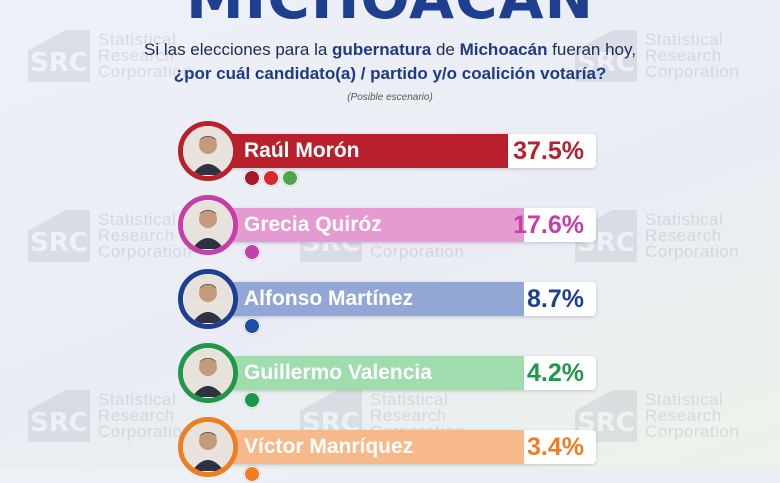 This screenshot has height=483, width=780. What do you see at coordinates (329, 446) in the screenshot?
I see `candidate-name: Víctor Manríquez` at bounding box center [329, 446].